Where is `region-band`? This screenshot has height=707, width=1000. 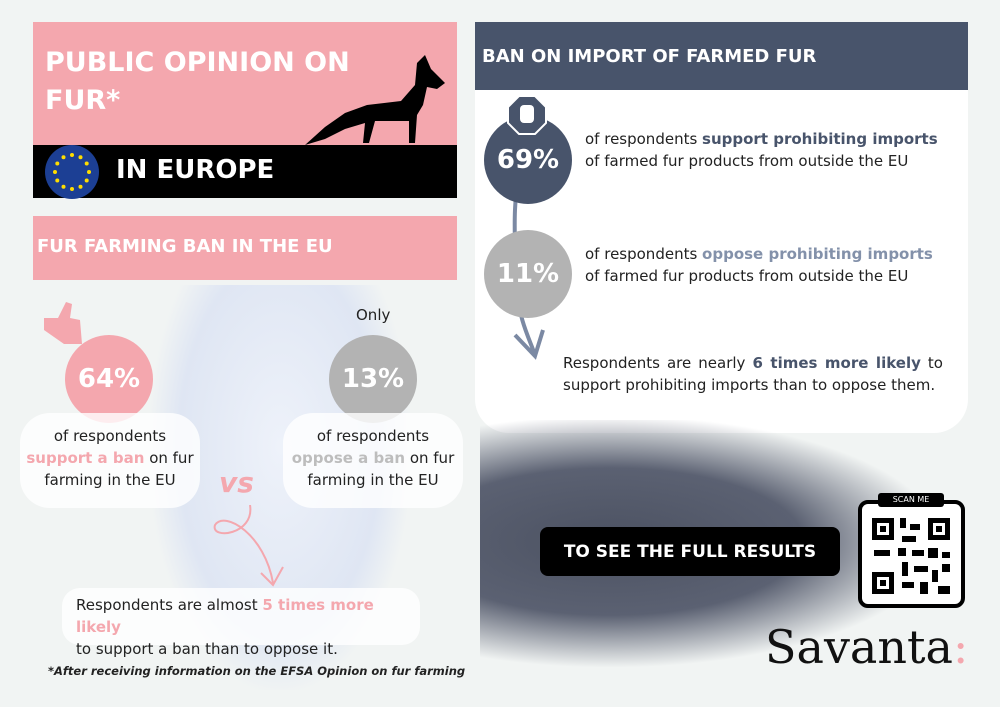
region-band is located at coordinates (245, 171).